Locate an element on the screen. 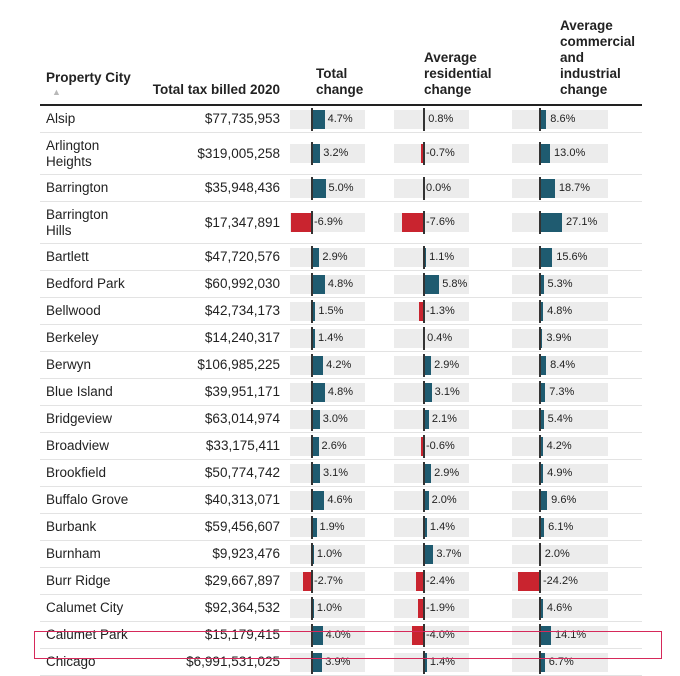 The image size is (680, 676). total-tax-cell: $14,240,317 is located at coordinates (220, 338).